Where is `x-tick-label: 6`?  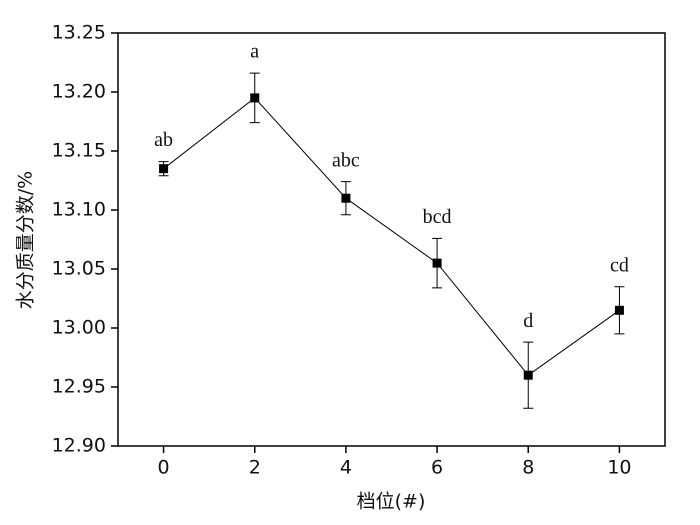 x-tick-label: 6 is located at coordinates (437, 468).